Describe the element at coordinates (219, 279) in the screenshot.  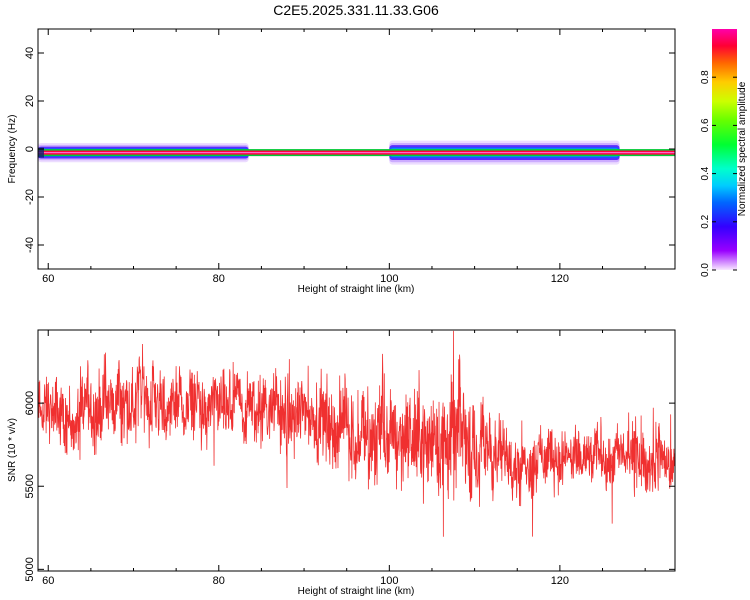
I see `spectrogram-x-tick-label: 80` at that location.